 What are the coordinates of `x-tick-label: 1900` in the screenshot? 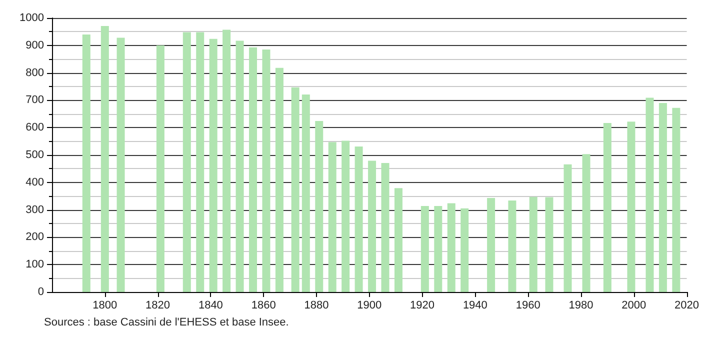 It's located at (369, 306).